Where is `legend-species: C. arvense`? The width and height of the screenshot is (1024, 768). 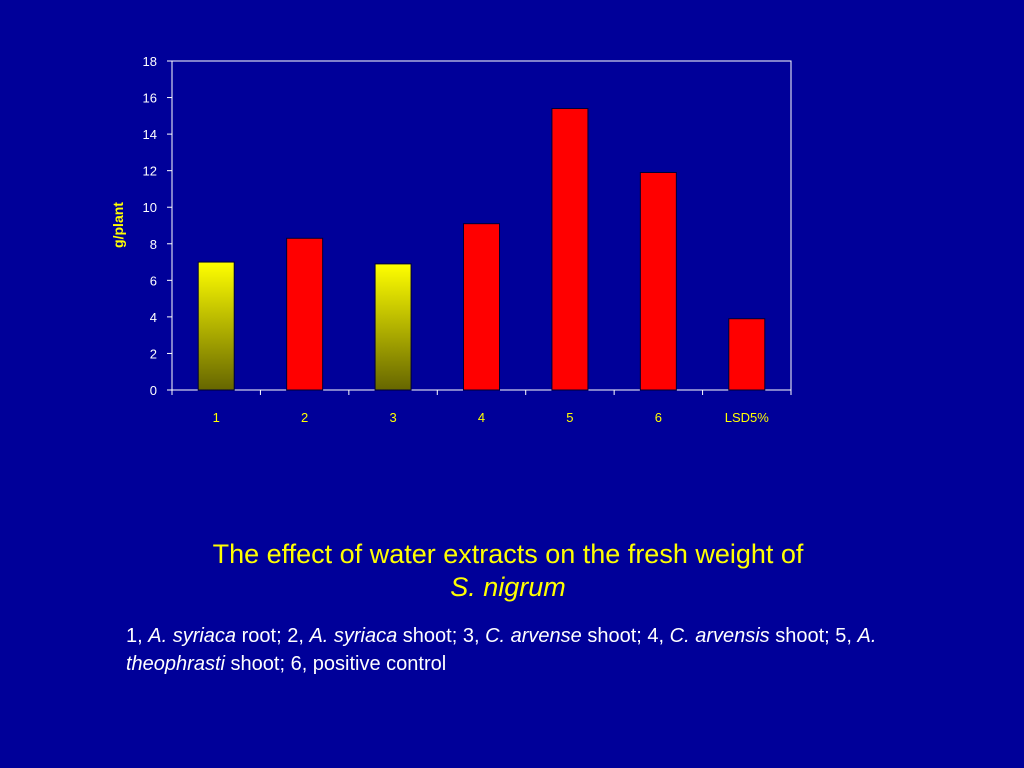
legend-species: C. arvense is located at coordinates (533, 636).